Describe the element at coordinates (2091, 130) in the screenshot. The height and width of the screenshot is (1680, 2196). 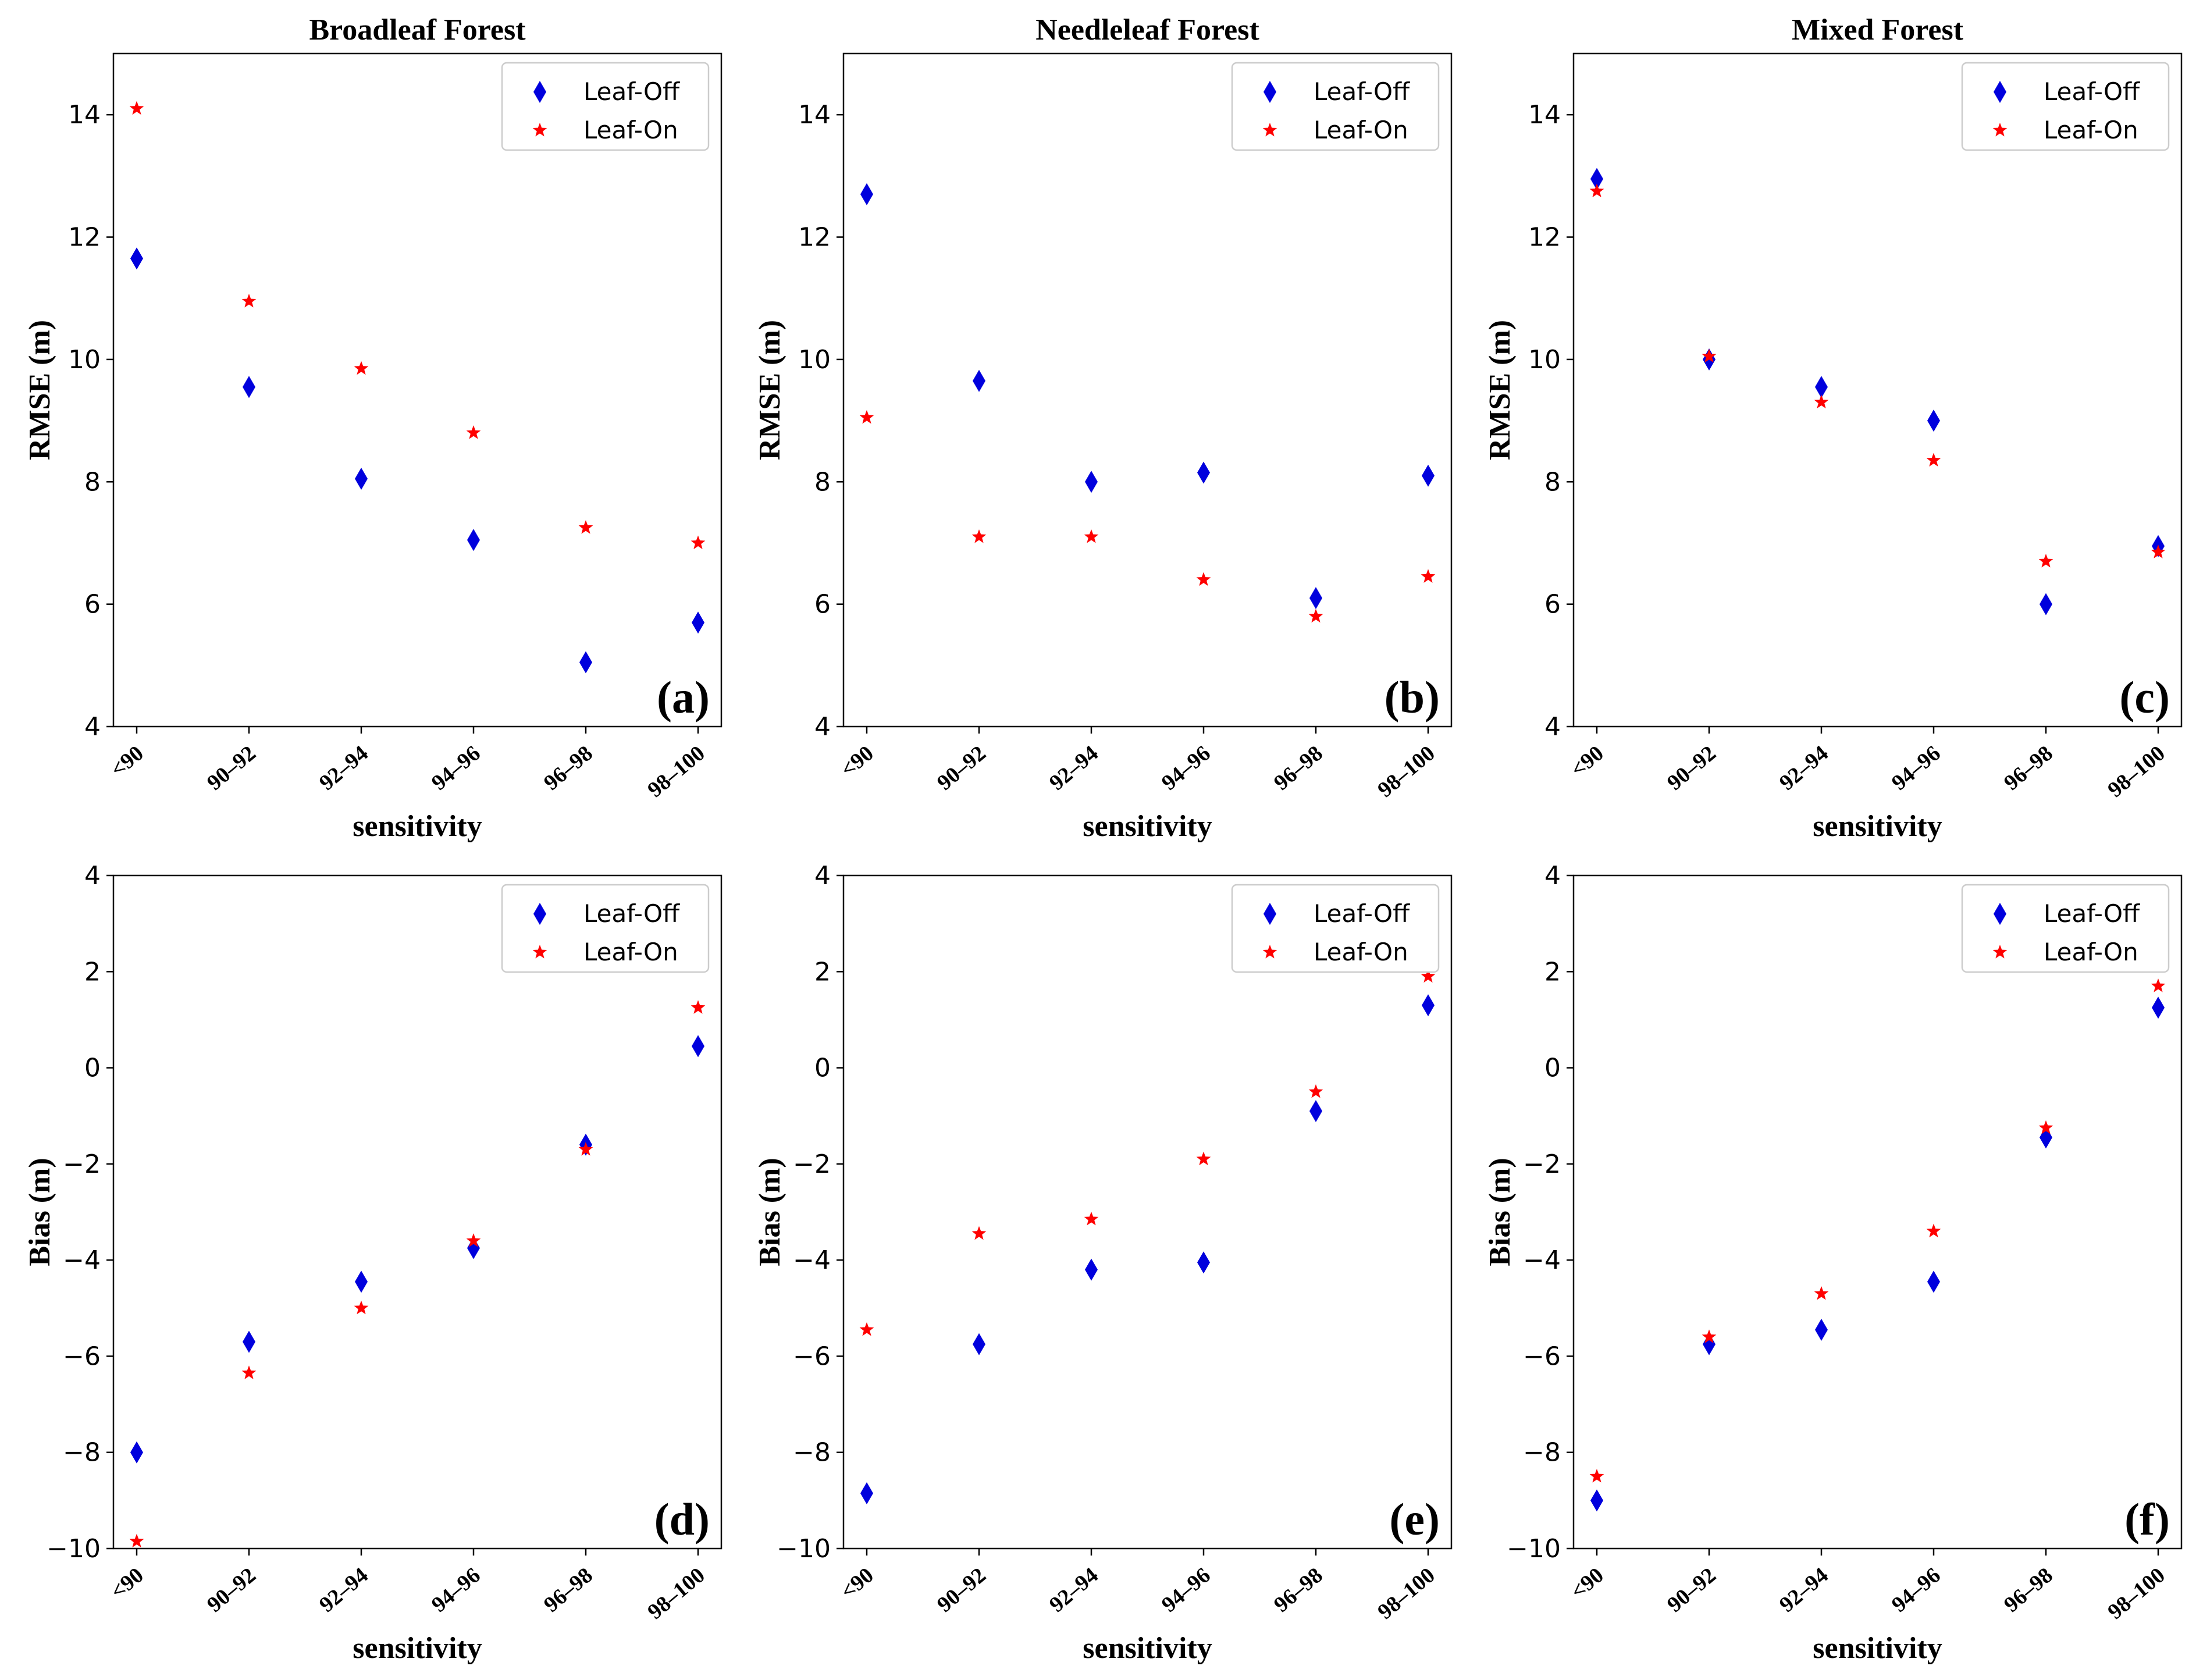
I see `legend-label-leaf-on: Leaf-On` at that location.